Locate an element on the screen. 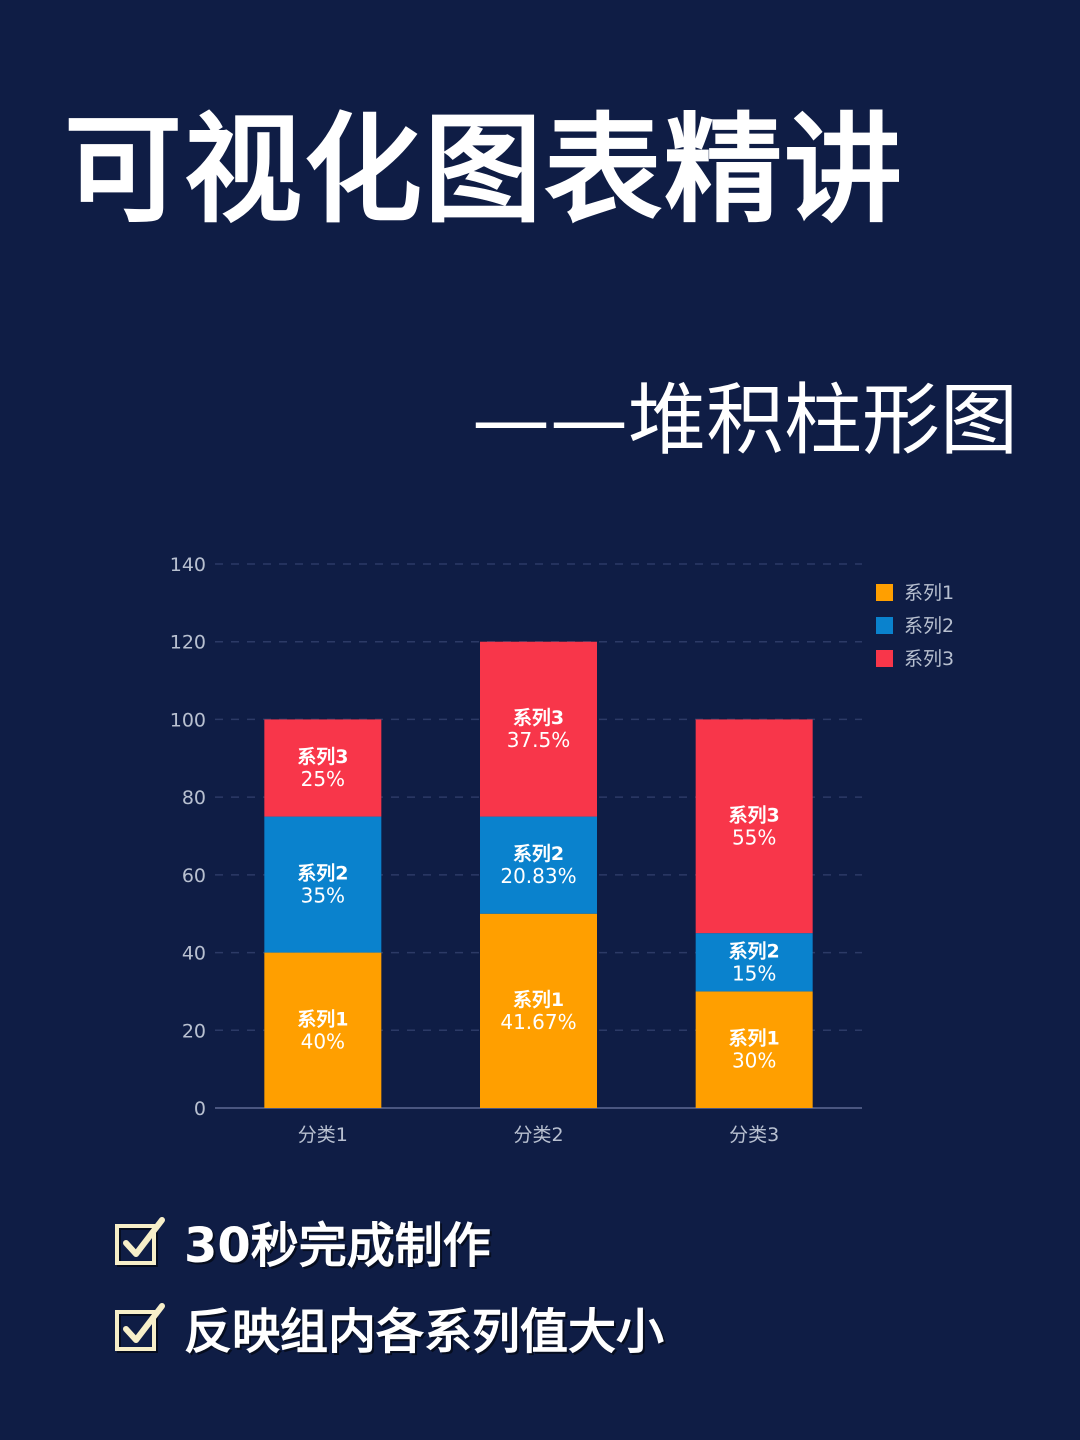 The image size is (1080, 1440). y-tick-label: 0 is located at coordinates (200, 1109).